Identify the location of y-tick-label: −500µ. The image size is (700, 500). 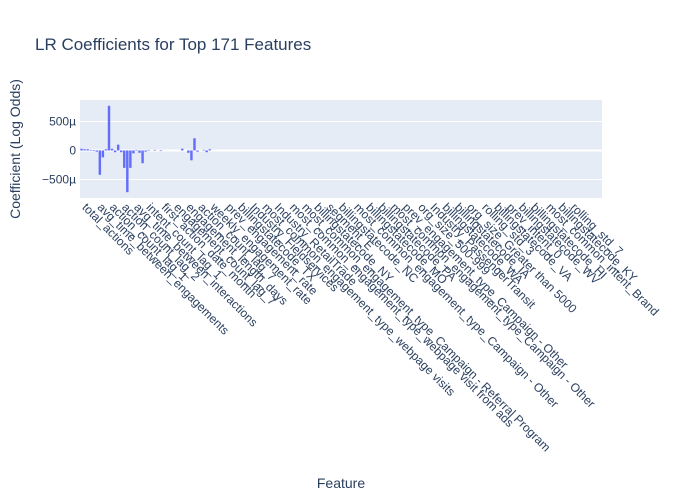
(59, 179).